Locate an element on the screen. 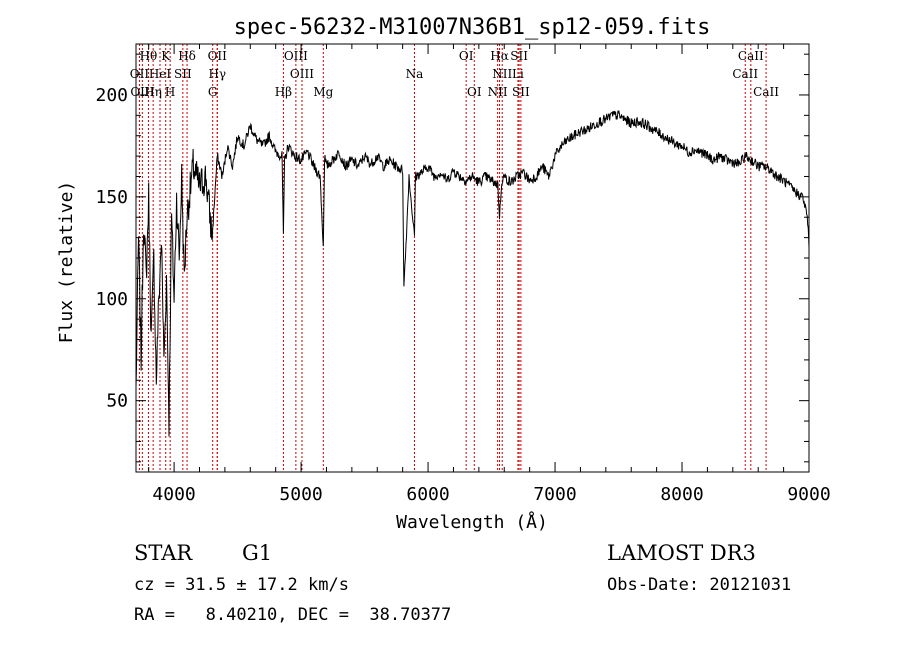 This screenshot has height=649, width=900. x-tick-label-4: 8000 is located at coordinates (681, 494).